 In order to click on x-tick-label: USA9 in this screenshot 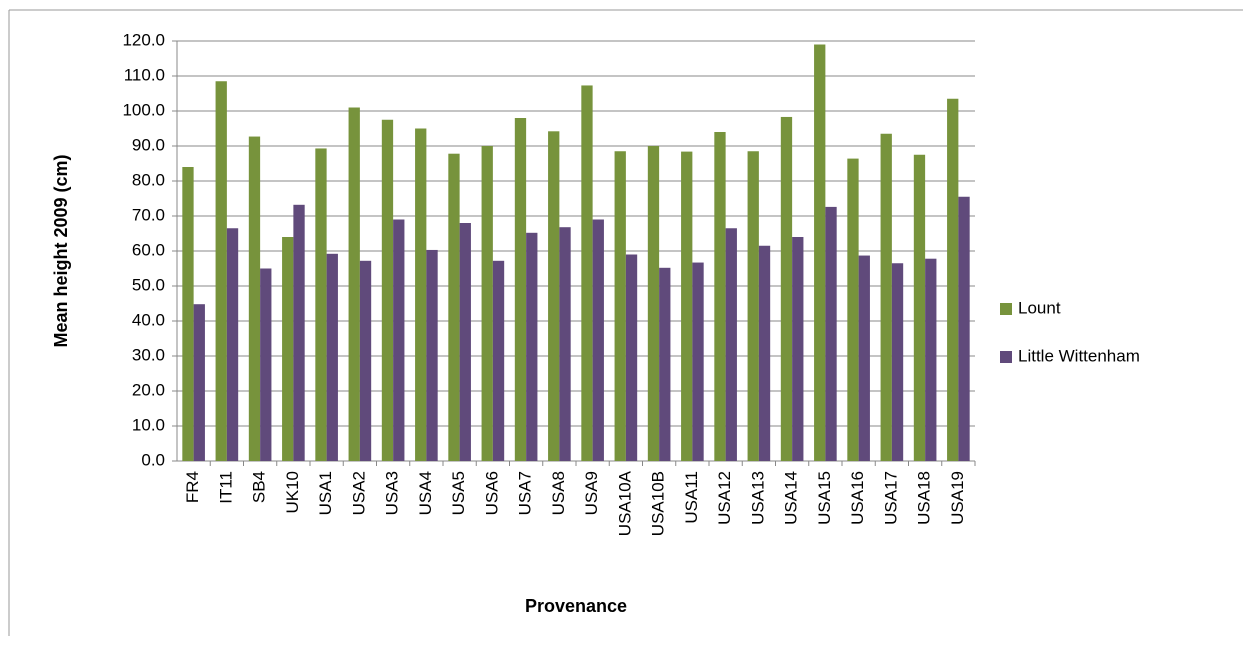, I will do `click(591, 493)`.